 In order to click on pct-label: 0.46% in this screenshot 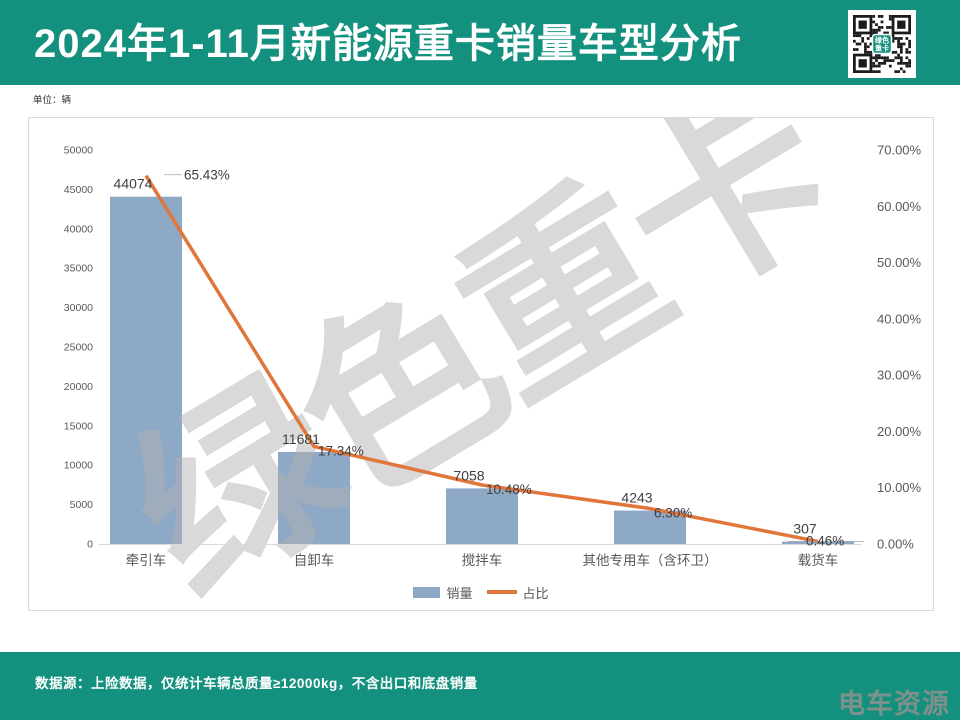, I will do `click(825, 540)`.